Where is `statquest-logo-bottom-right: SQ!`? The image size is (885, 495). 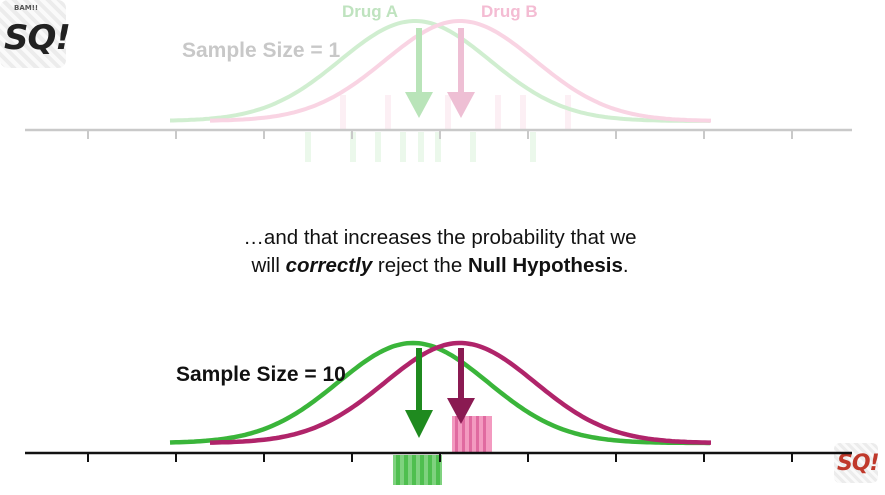 statquest-logo-bottom-right: SQ! is located at coordinates (857, 463).